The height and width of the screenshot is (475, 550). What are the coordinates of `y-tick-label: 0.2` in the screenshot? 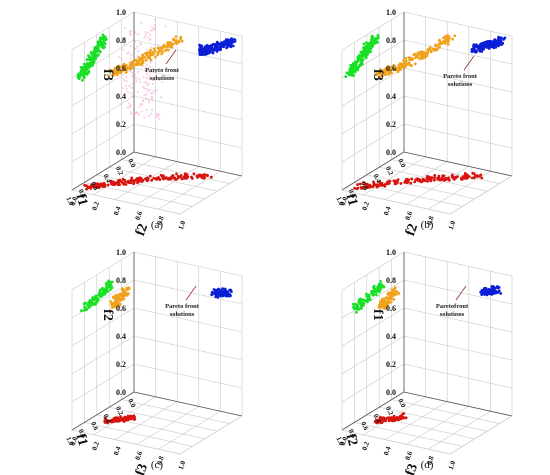 It's located at (365, 445).